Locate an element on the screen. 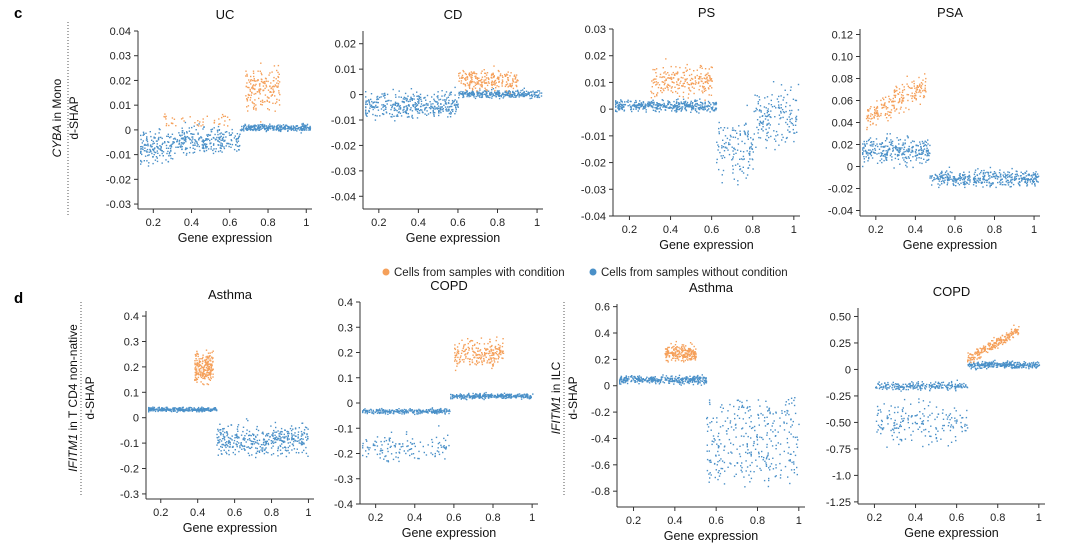  y-tick-label: 0.03 is located at coordinates (120, 57).